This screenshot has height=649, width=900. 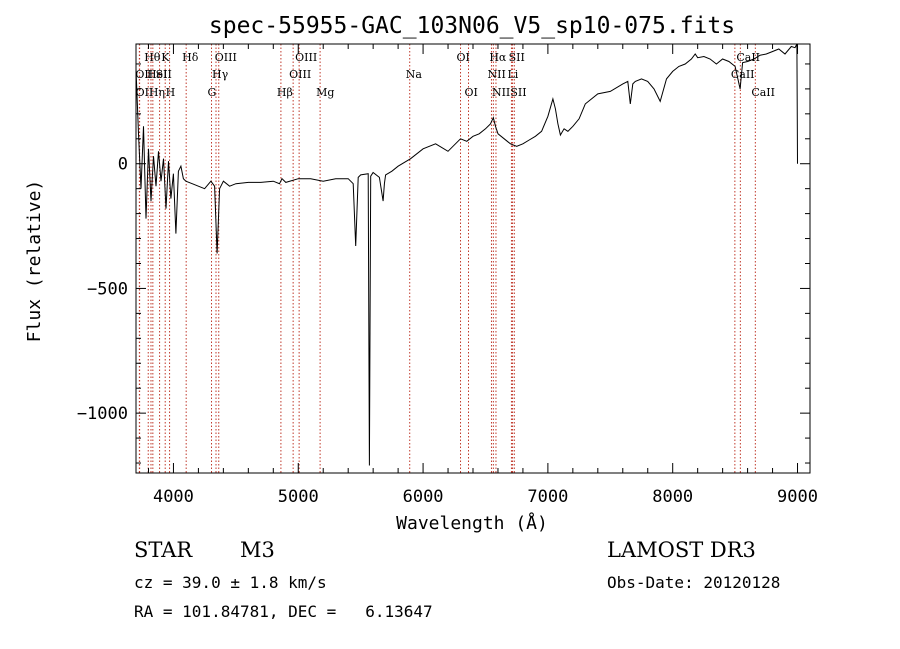 I want to click on object-subclass: M3, so click(x=257, y=550).